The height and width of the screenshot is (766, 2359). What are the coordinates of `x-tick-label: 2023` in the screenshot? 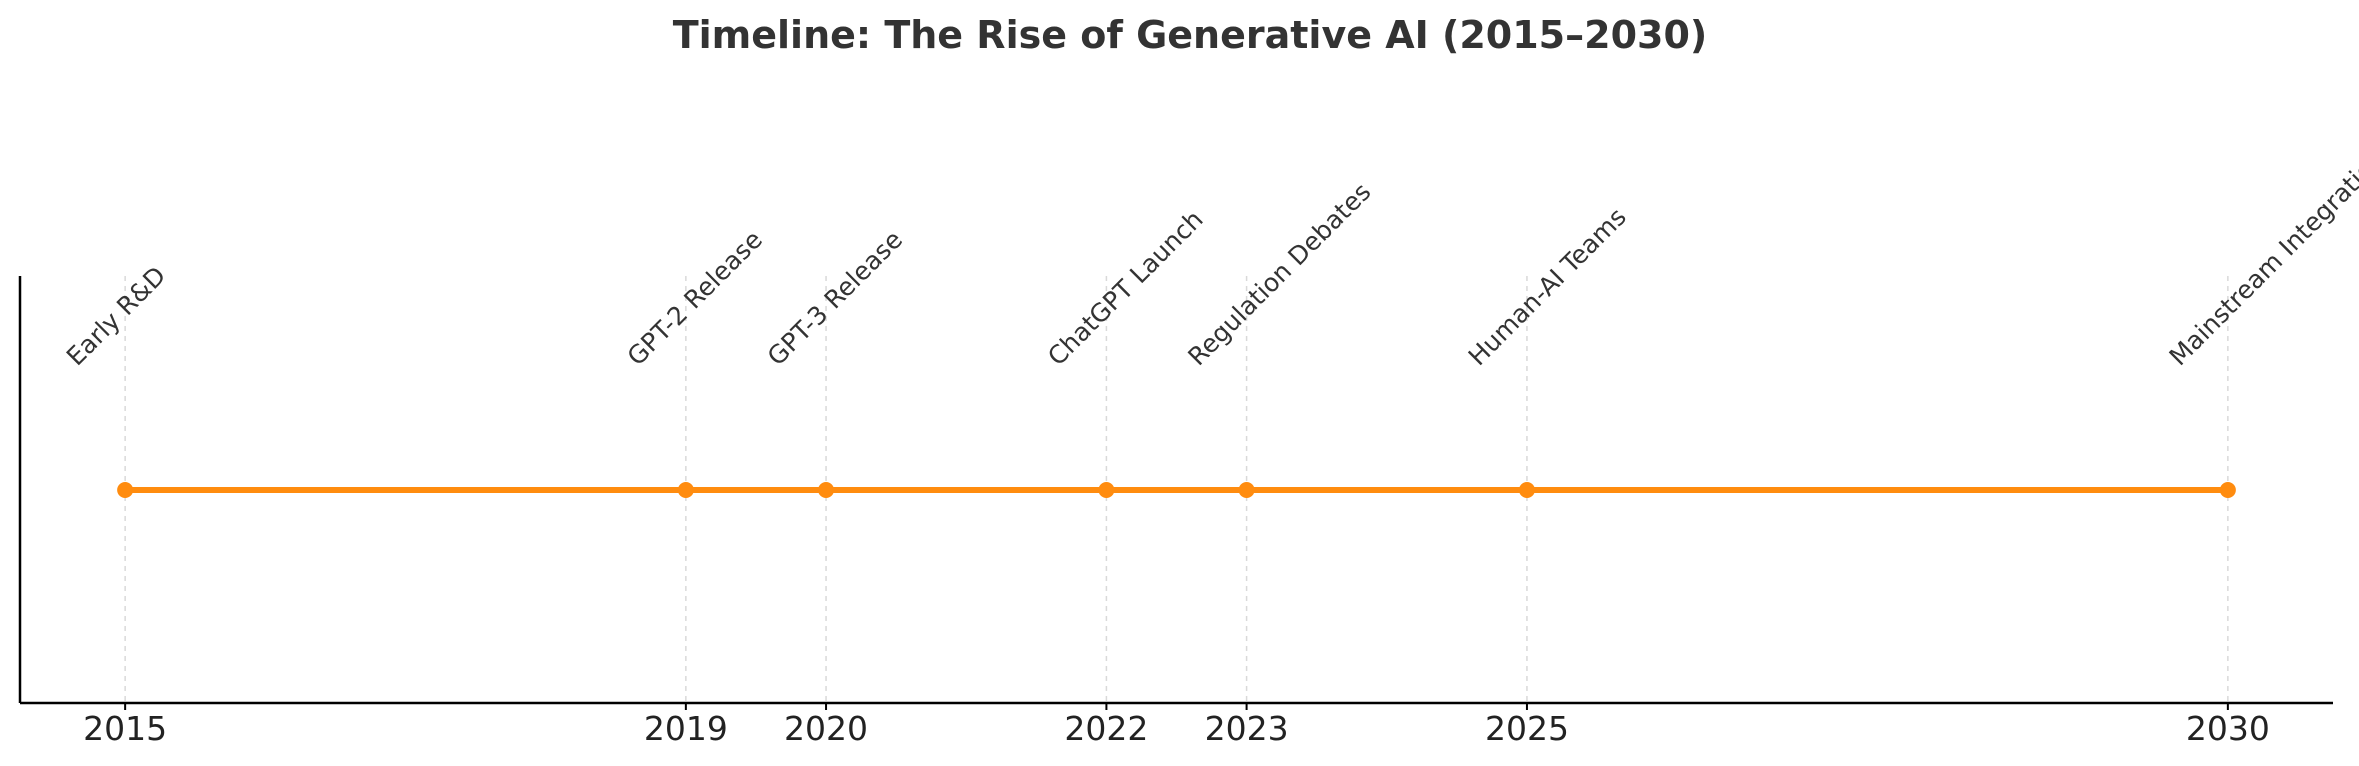 It's located at (1247, 728).